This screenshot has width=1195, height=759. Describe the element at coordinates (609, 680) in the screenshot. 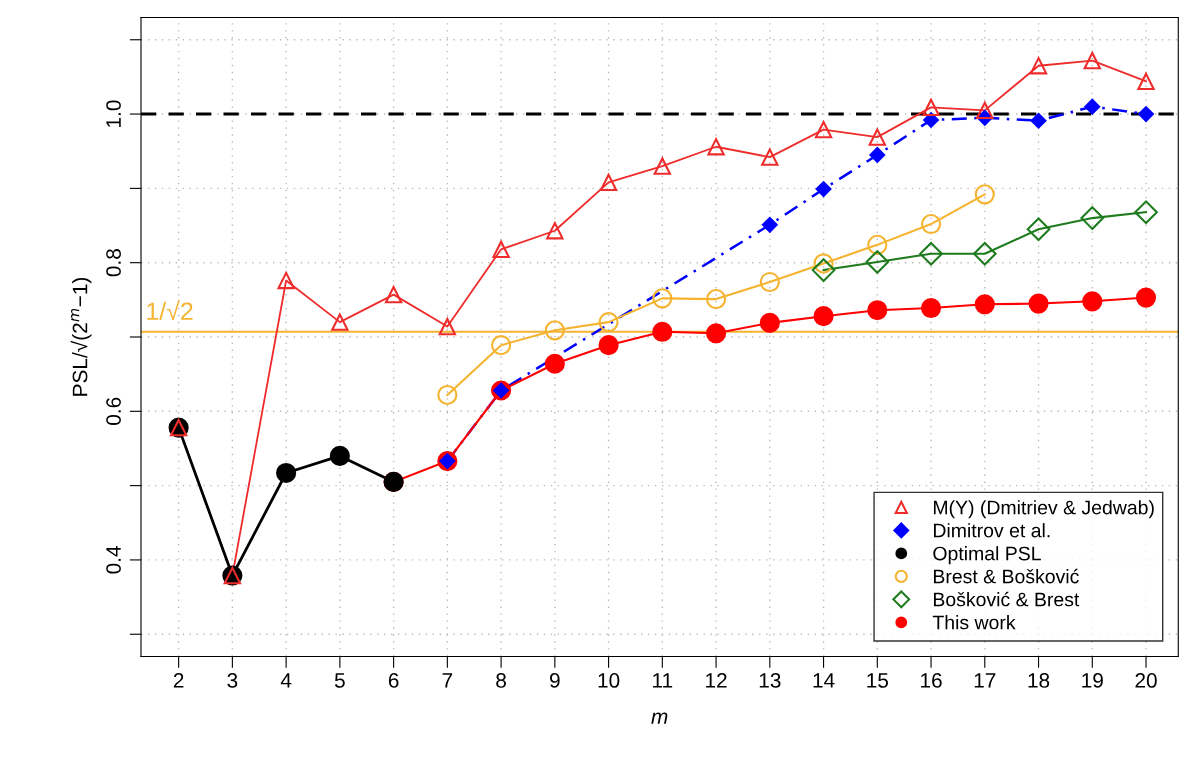

I see `x-tick-label: 10` at that location.